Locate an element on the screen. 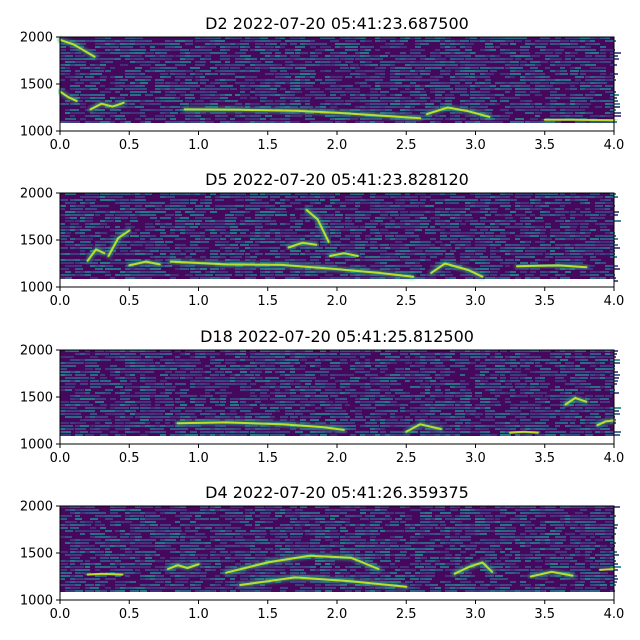 This screenshot has height=640, width=640. panel-title: D2 2022-07-20 05:41:23.687500 is located at coordinates (337, 23).